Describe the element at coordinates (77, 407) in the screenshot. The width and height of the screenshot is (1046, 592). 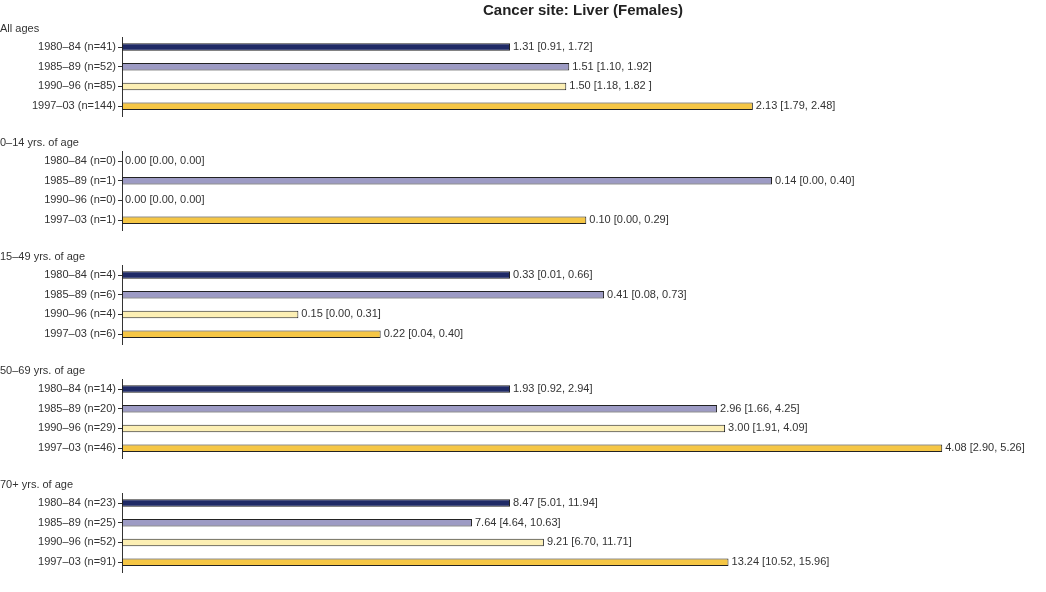
I see `y-tick-label: 1985–89 (n=20)` at that location.